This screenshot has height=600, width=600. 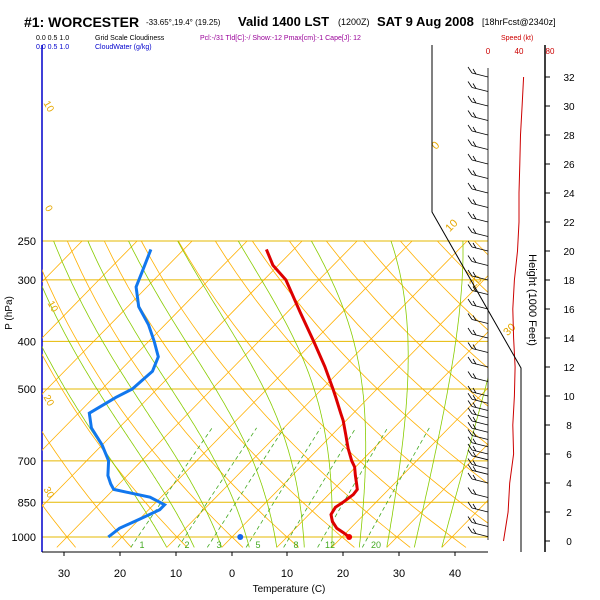 What do you see at coordinates (517, 38) in the screenshot?
I see `speed-label: Speed (kt)` at bounding box center [517, 38].